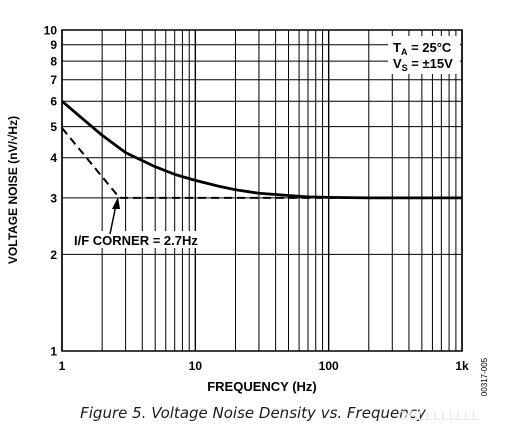  I want to click on y-tick-label: 8, so click(53, 62).